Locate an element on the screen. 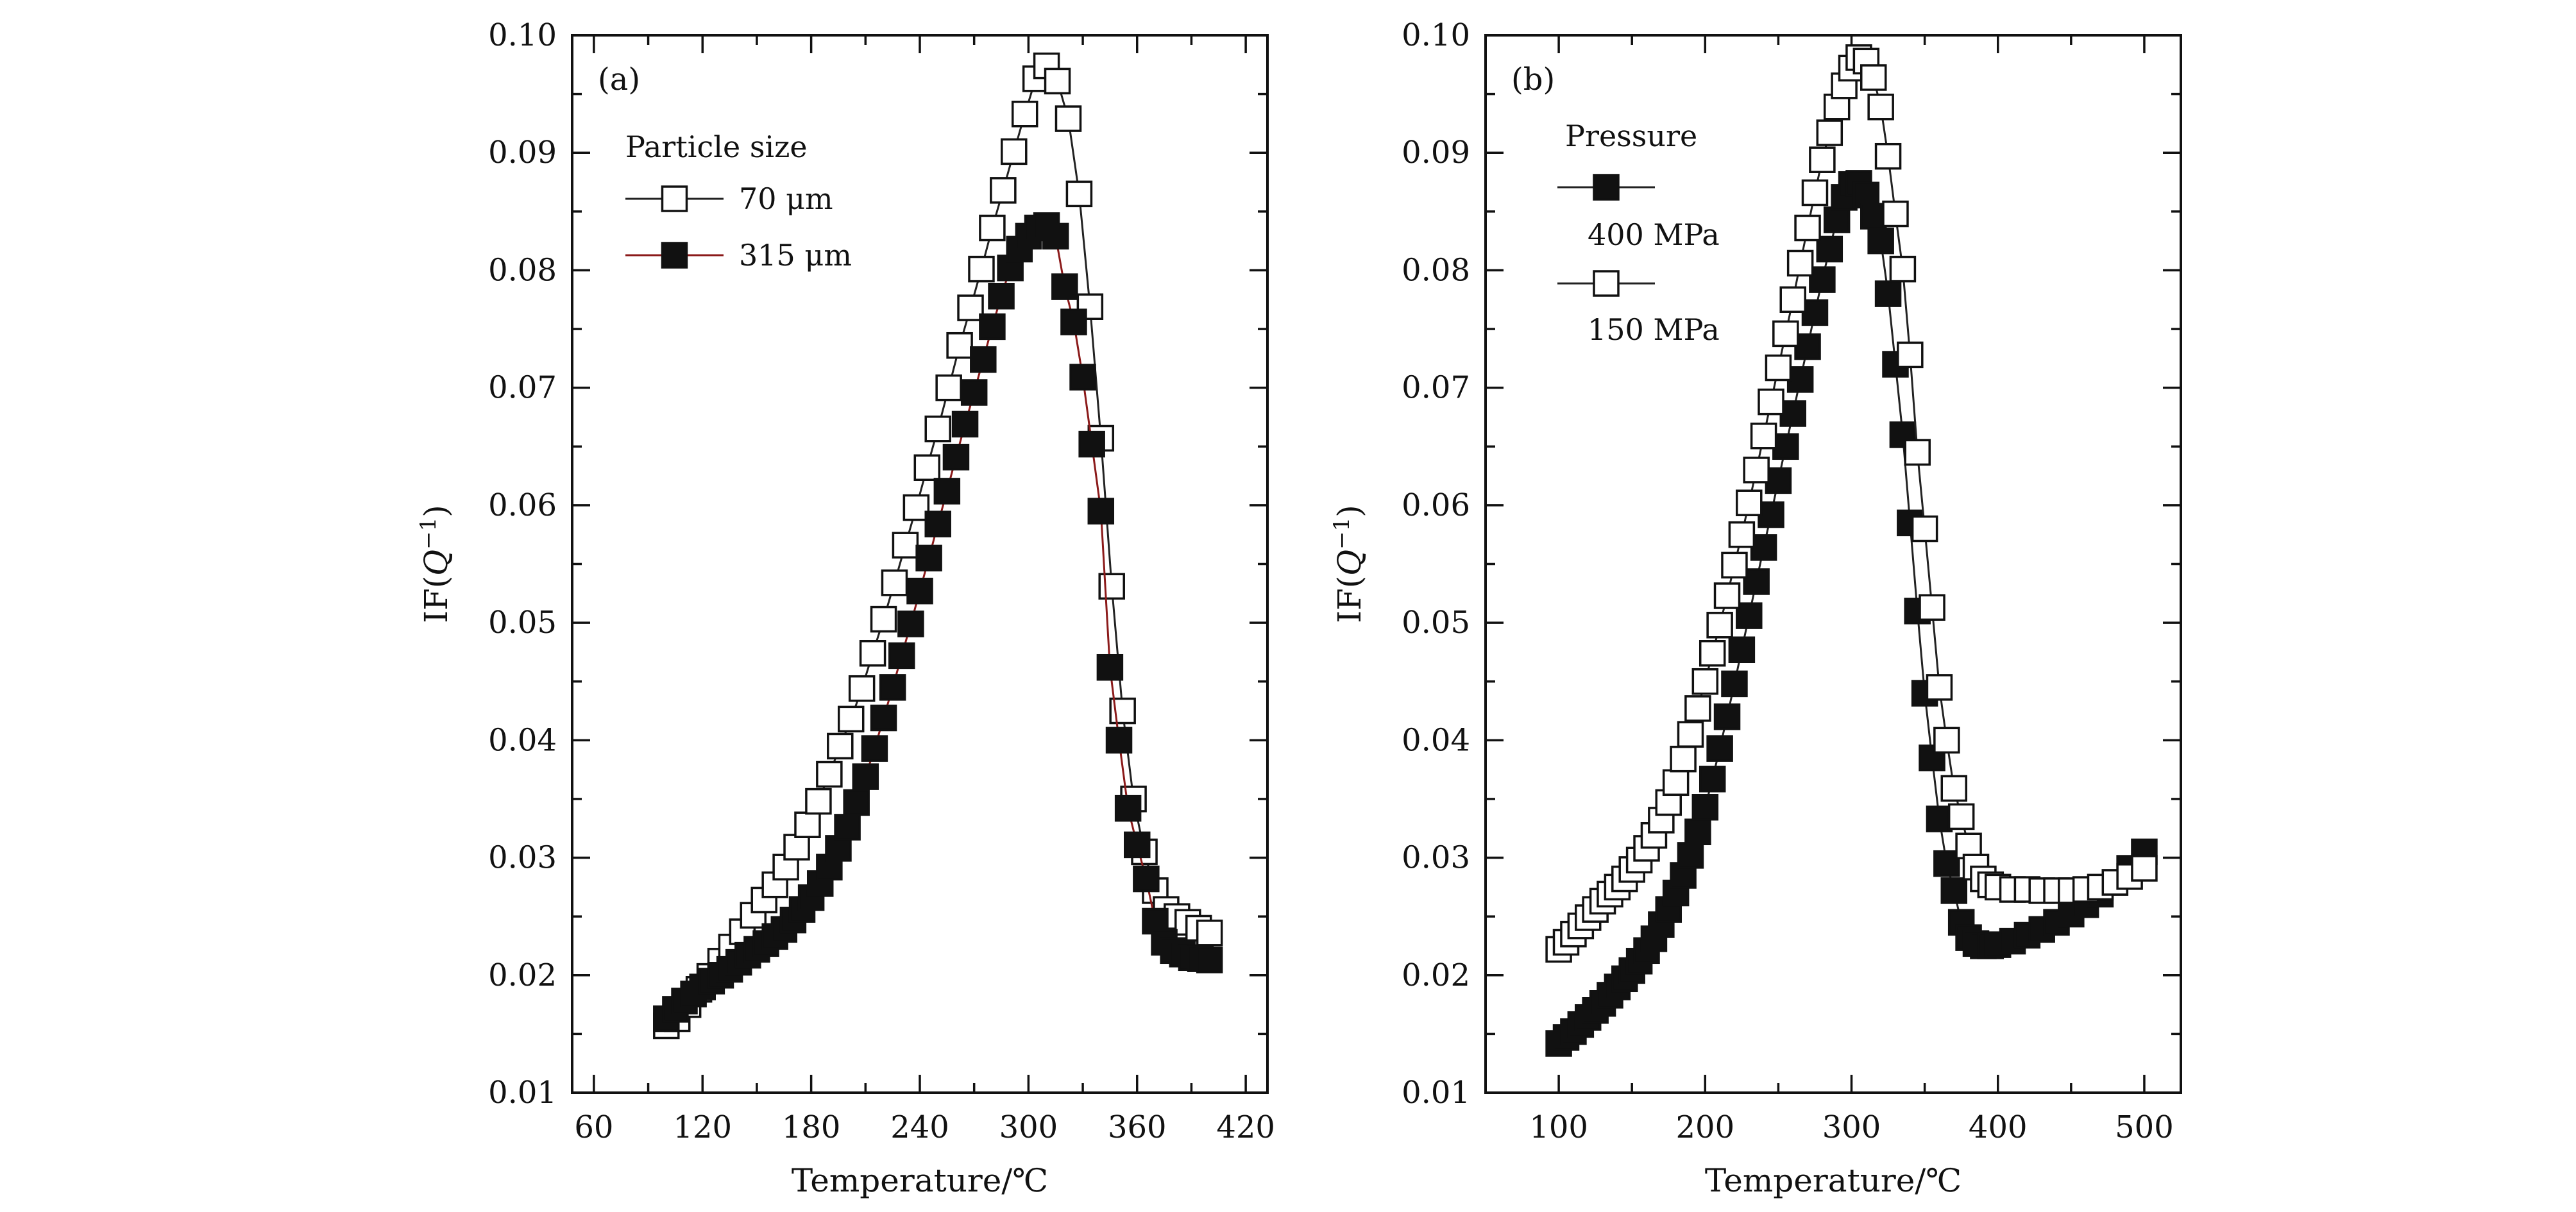 The height and width of the screenshot is (1212, 2576). legend: Particle size 70 μm 315 μm is located at coordinates (738, 202).